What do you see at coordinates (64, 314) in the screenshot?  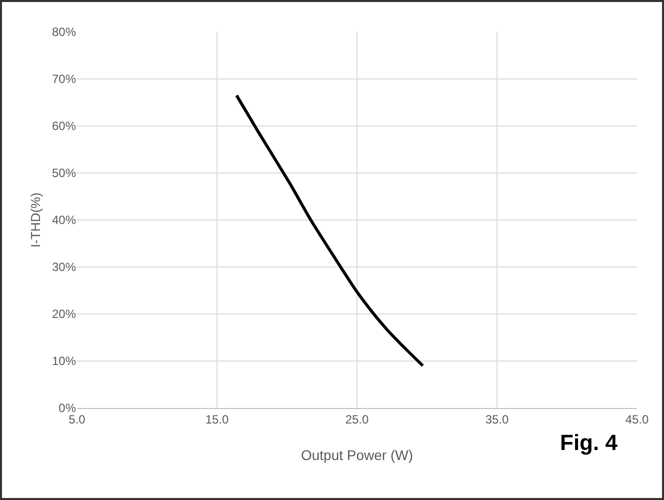 I see `y-tick-label: 20%` at bounding box center [64, 314].